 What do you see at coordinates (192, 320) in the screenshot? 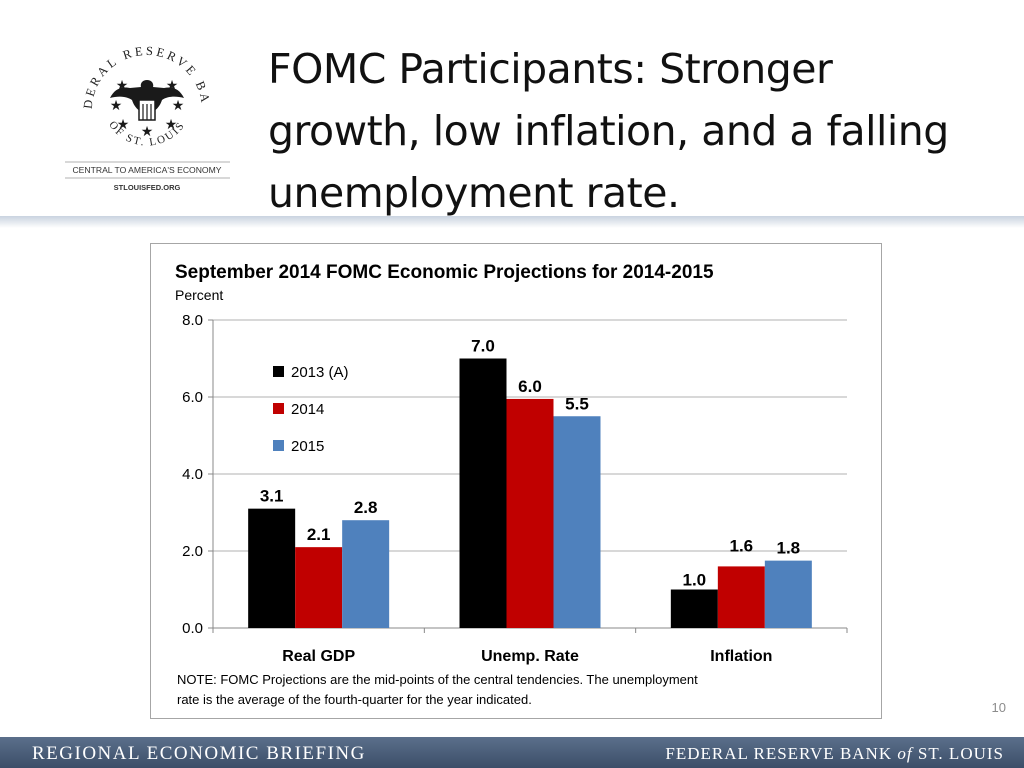
I see `y-tick-label: 8.0` at bounding box center [192, 320].